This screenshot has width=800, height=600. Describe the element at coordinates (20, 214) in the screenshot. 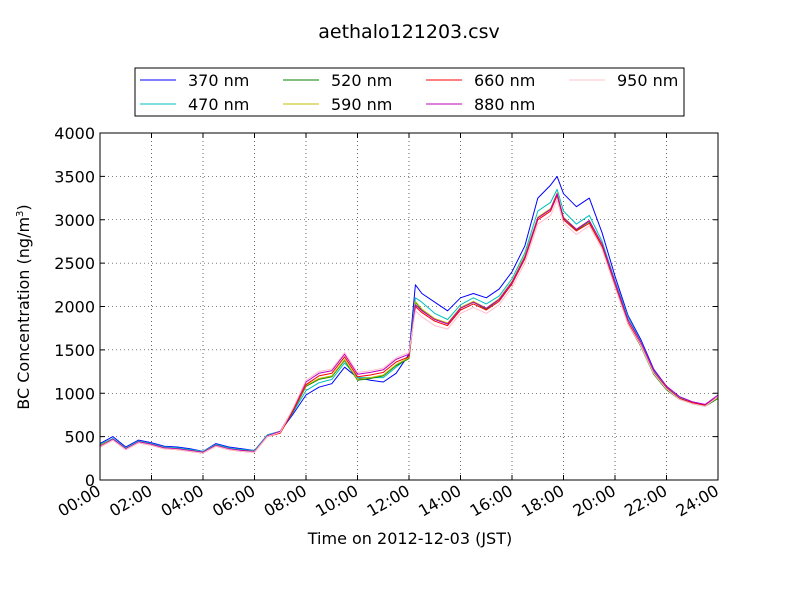

I see `y-axis-label-superscript: 3` at that location.